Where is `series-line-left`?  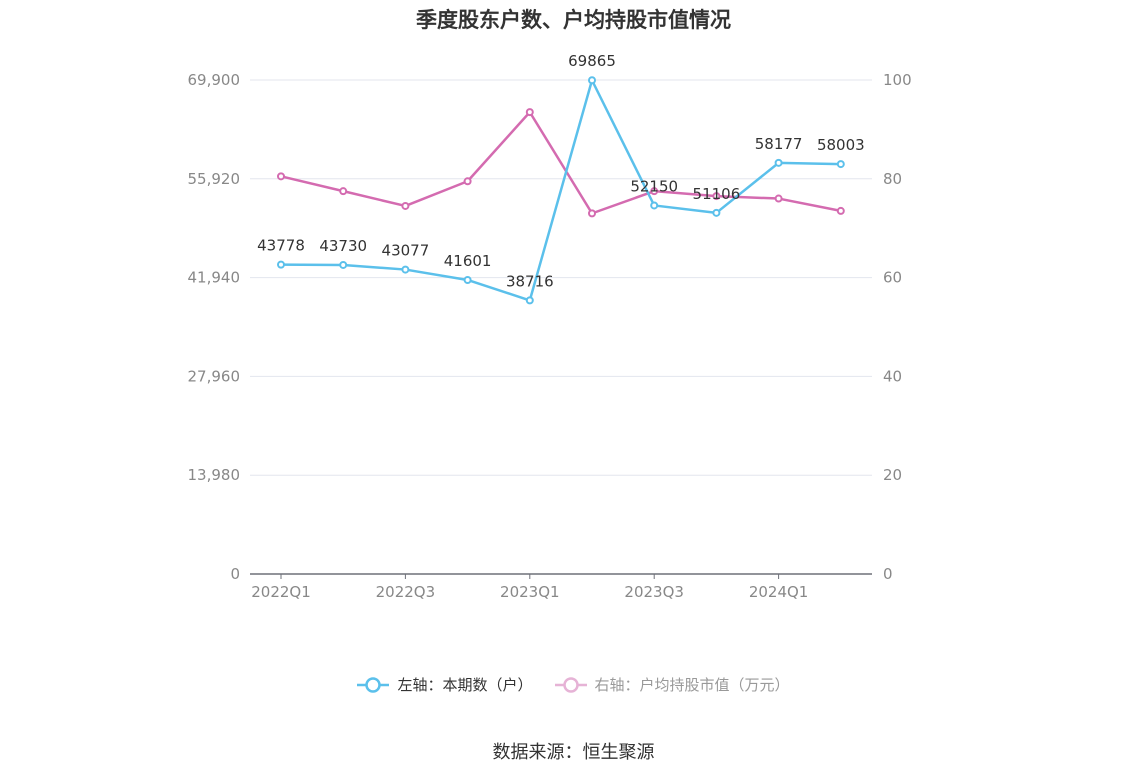
series-line-left is located at coordinates (560, 190).